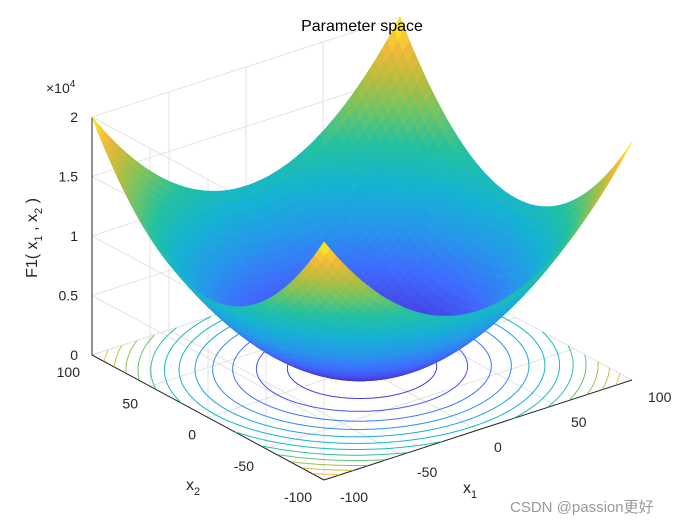 This screenshot has height=525, width=700. What do you see at coordinates (69, 177) in the screenshot?
I see `z-tick-label: 1.5` at bounding box center [69, 177].